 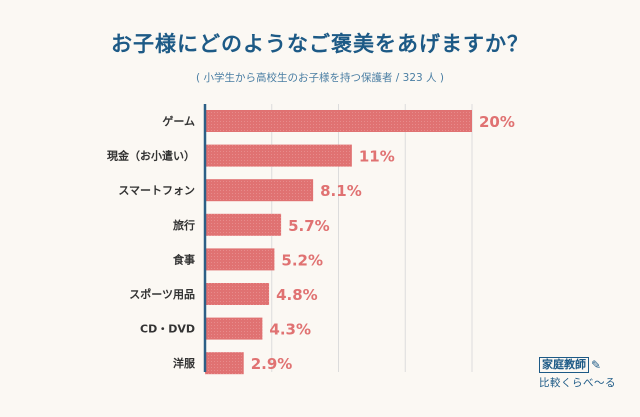 I want to click on chart-subtitle: ( 小学生から高校生のお子様を持つ保護者 / 323 人 ), so click(x=320, y=78).